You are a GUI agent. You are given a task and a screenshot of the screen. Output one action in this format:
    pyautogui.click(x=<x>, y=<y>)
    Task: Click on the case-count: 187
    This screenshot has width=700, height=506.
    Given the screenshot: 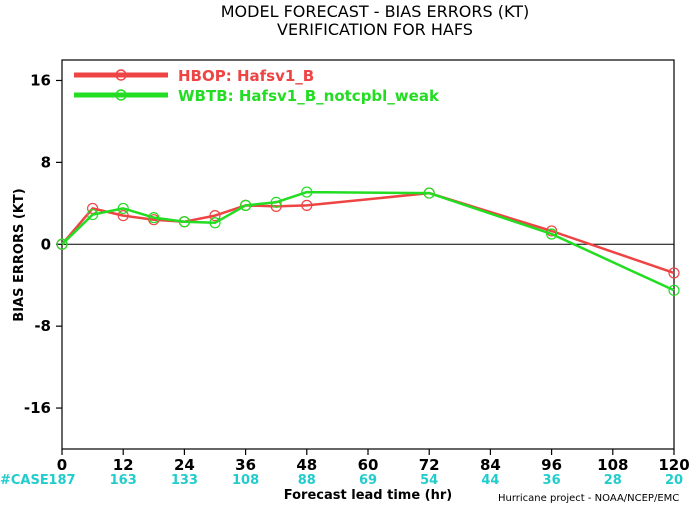 What is the action you would take?
    pyautogui.click(x=61, y=480)
    